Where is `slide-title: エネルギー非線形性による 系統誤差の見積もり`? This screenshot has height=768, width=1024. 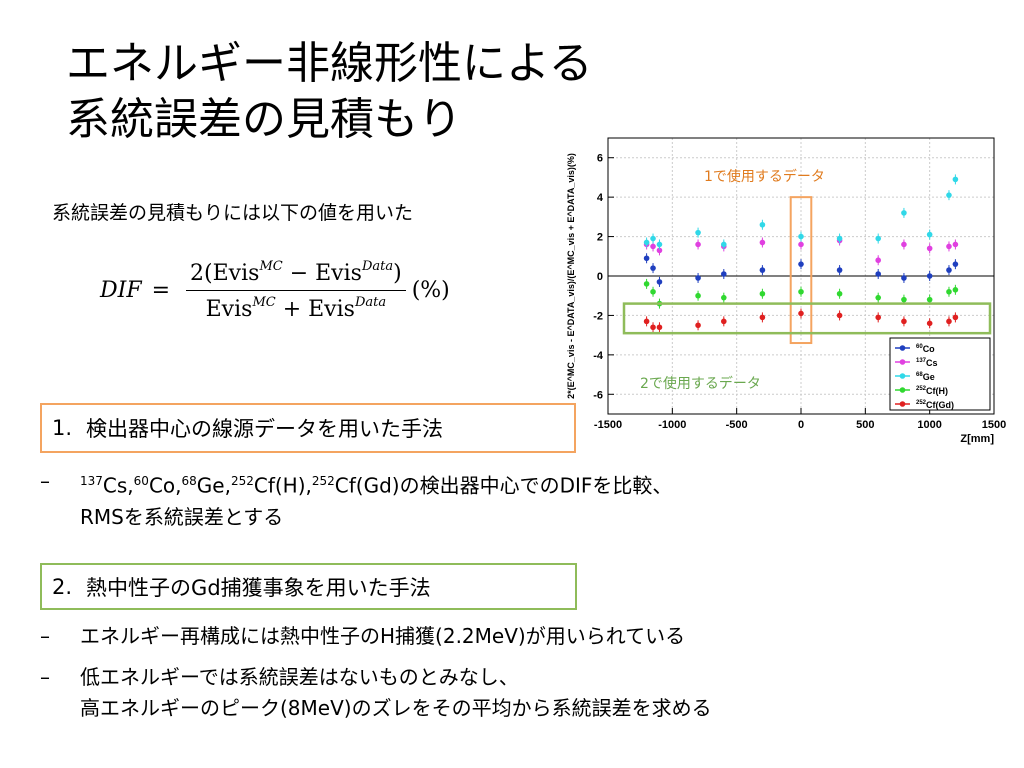 slide-title: エネルギー非線形性による 系統誤差の見積もり is located at coordinates (329, 92).